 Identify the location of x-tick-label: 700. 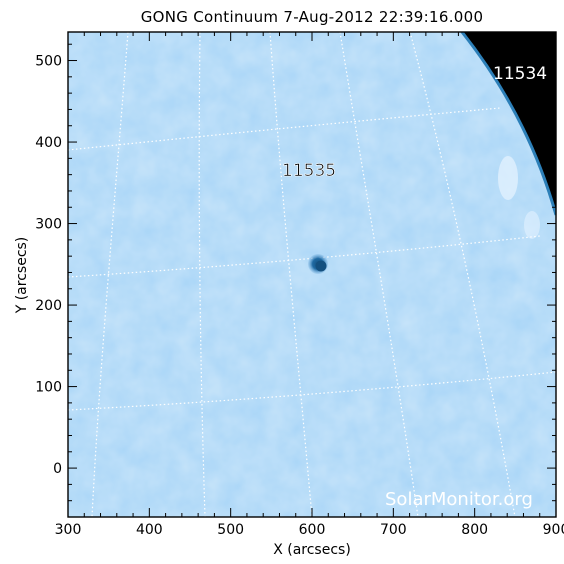
(393, 530).